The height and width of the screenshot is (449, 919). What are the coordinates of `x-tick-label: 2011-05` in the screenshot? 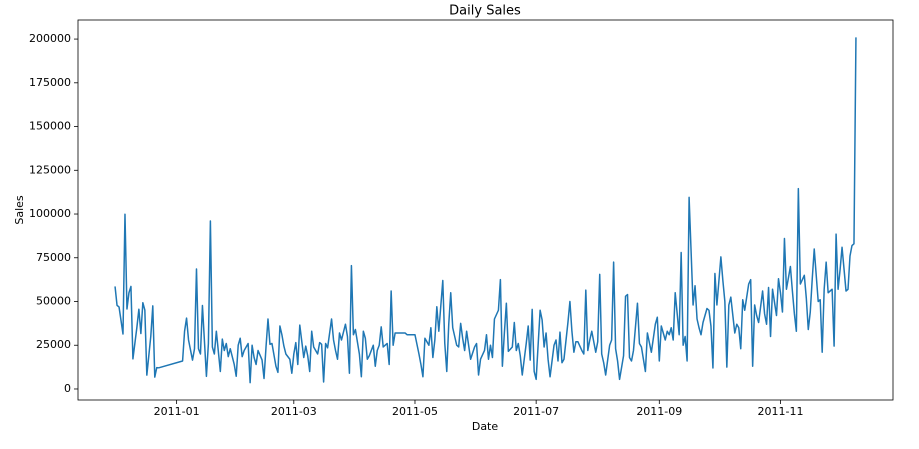 It's located at (415, 411).